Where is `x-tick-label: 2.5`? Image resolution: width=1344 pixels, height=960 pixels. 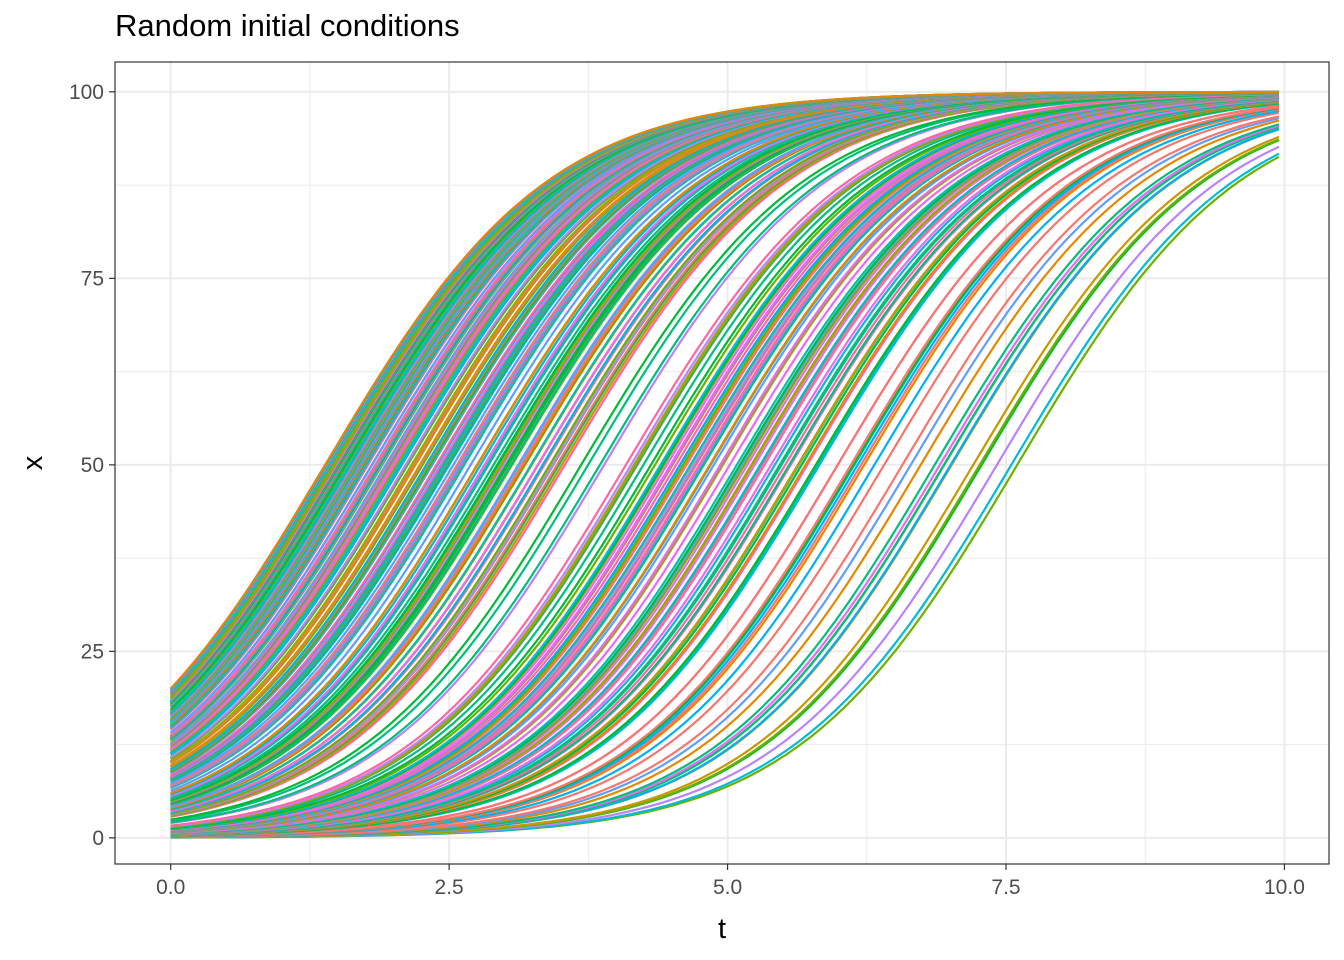 x-tick-label: 2.5 is located at coordinates (449, 887).